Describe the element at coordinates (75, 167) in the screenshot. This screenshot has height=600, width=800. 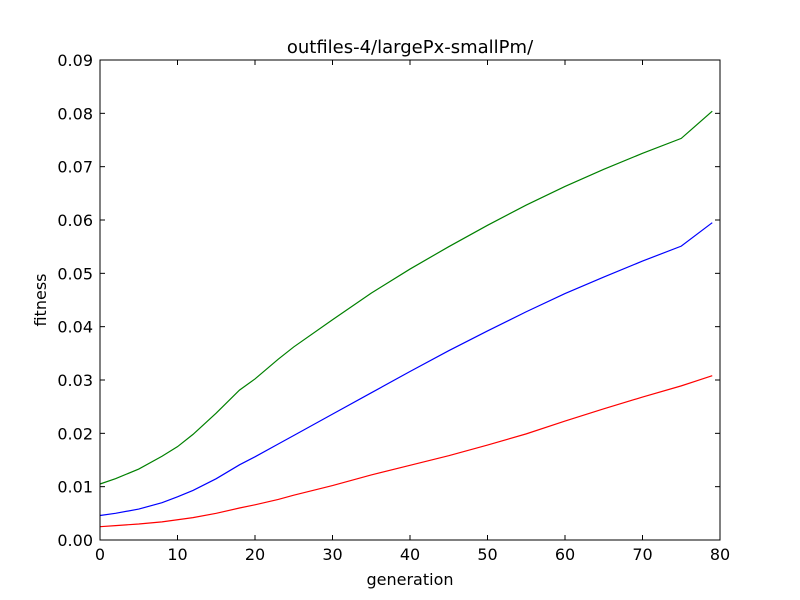
I see `y-tick-label: 0.07` at that location.